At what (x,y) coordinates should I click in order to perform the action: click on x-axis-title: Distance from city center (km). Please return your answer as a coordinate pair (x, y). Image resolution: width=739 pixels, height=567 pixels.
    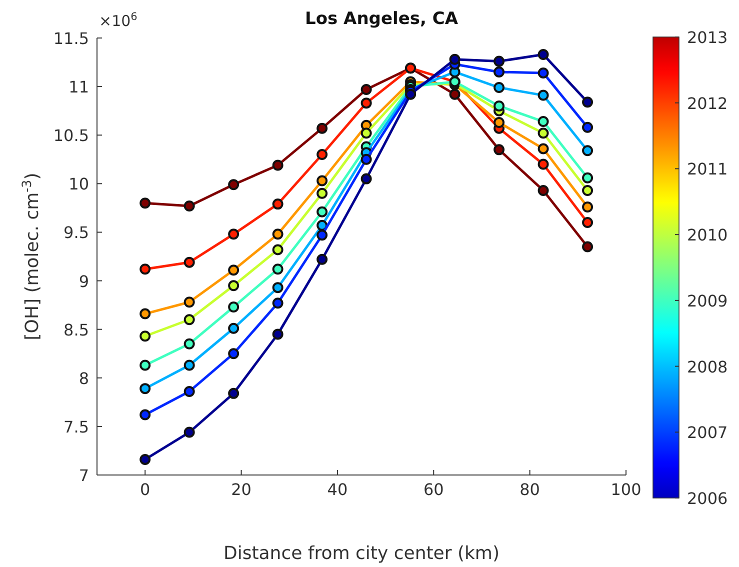
    Looking at the image, I should click on (361, 553).